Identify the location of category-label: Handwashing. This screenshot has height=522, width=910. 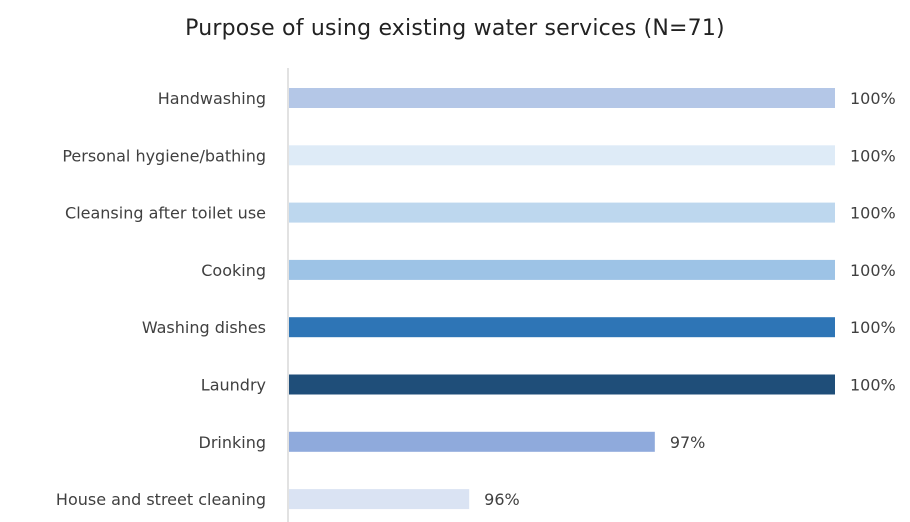
(212, 98).